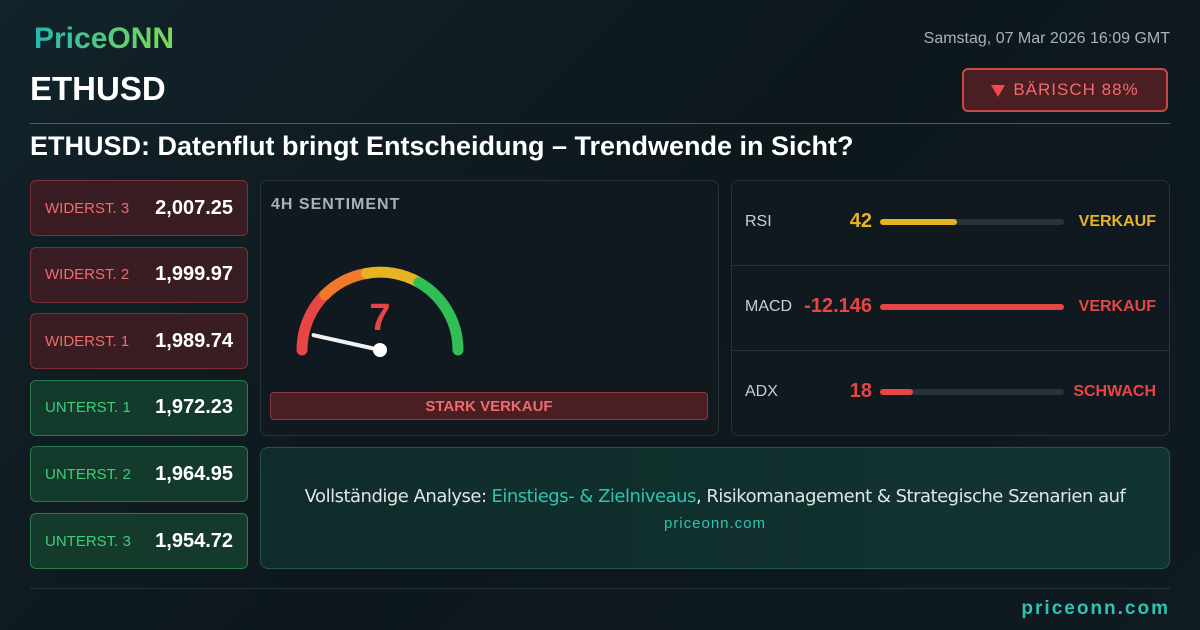  Describe the element at coordinates (1114, 391) in the screenshot. I see `indicator-signal: SCHWACH` at that location.